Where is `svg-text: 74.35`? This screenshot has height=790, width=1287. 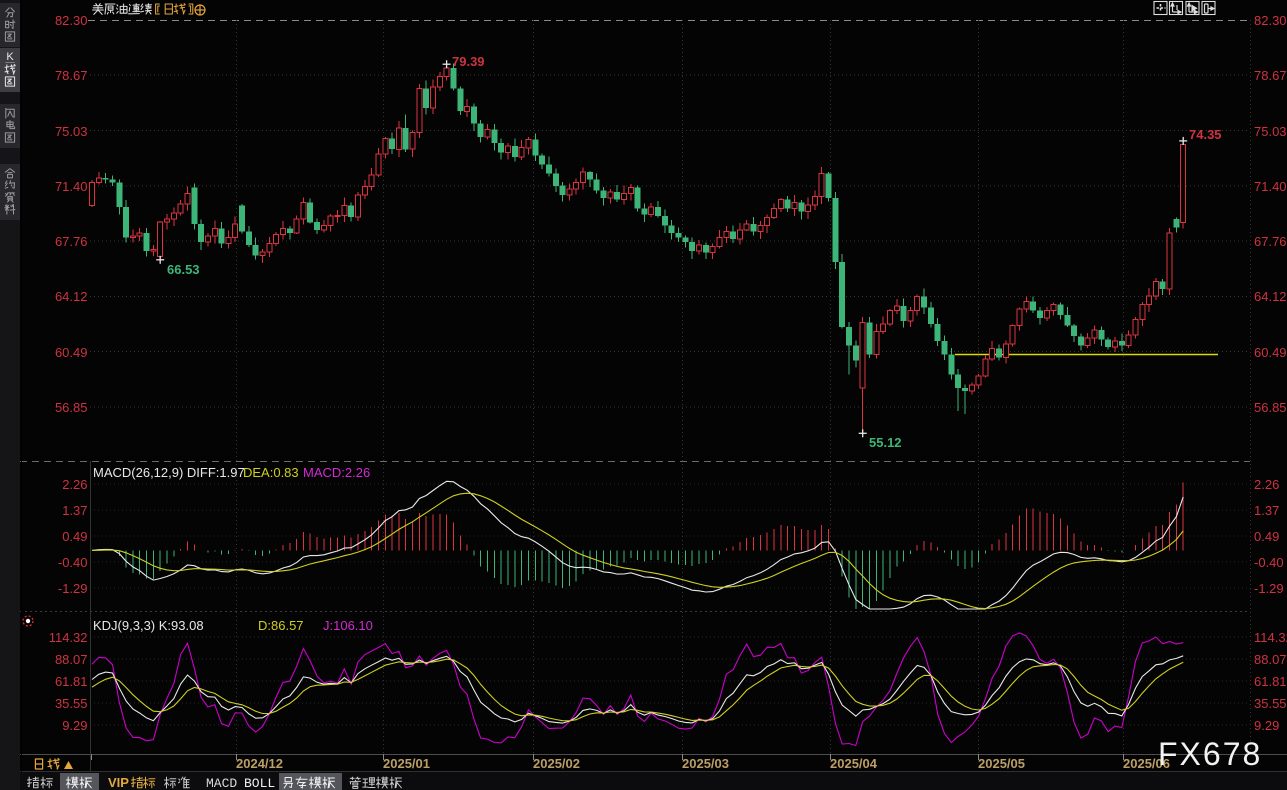
svg-text: 74.35 is located at coordinates (1205, 134).